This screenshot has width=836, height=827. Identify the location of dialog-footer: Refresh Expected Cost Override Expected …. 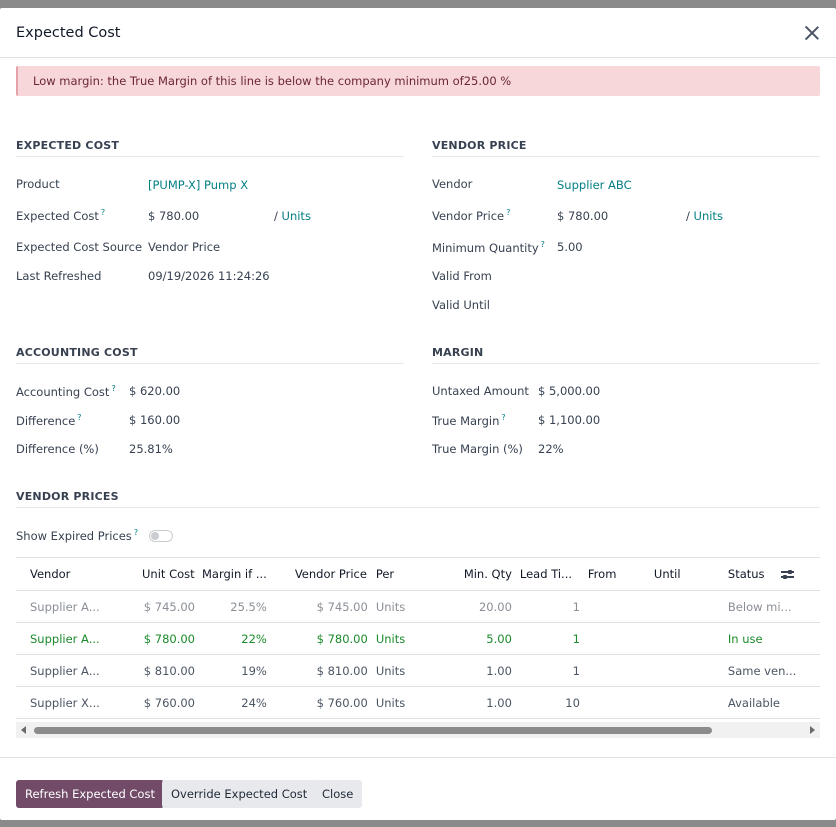
(418, 784).